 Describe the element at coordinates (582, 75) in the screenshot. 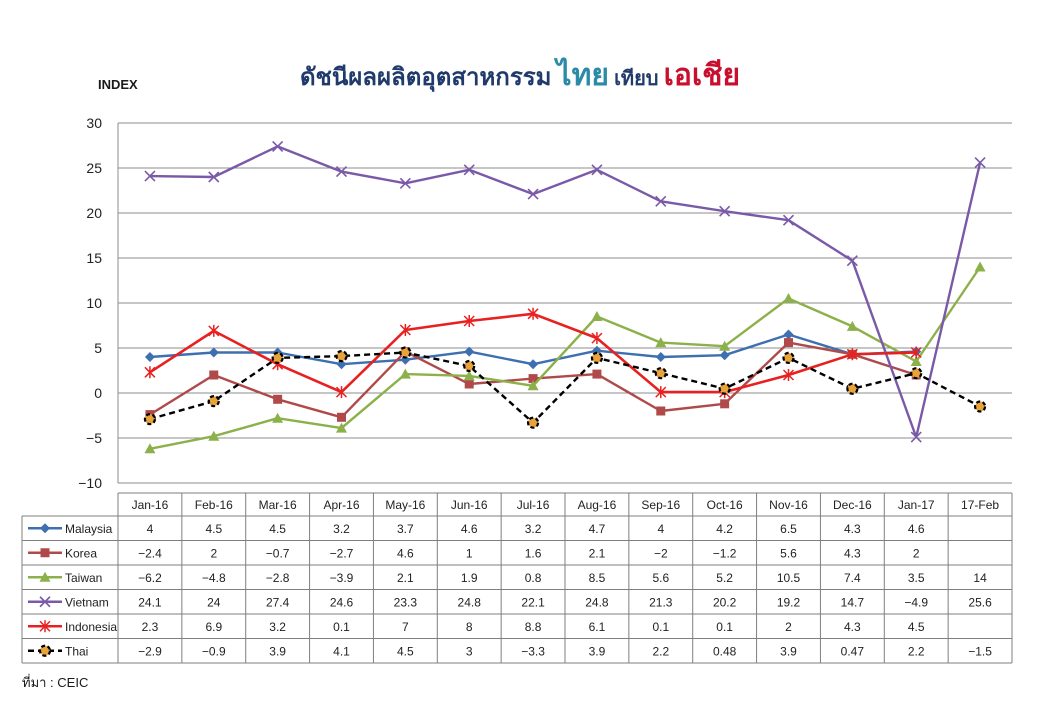

I see `title-part-thai: ไทย` at that location.